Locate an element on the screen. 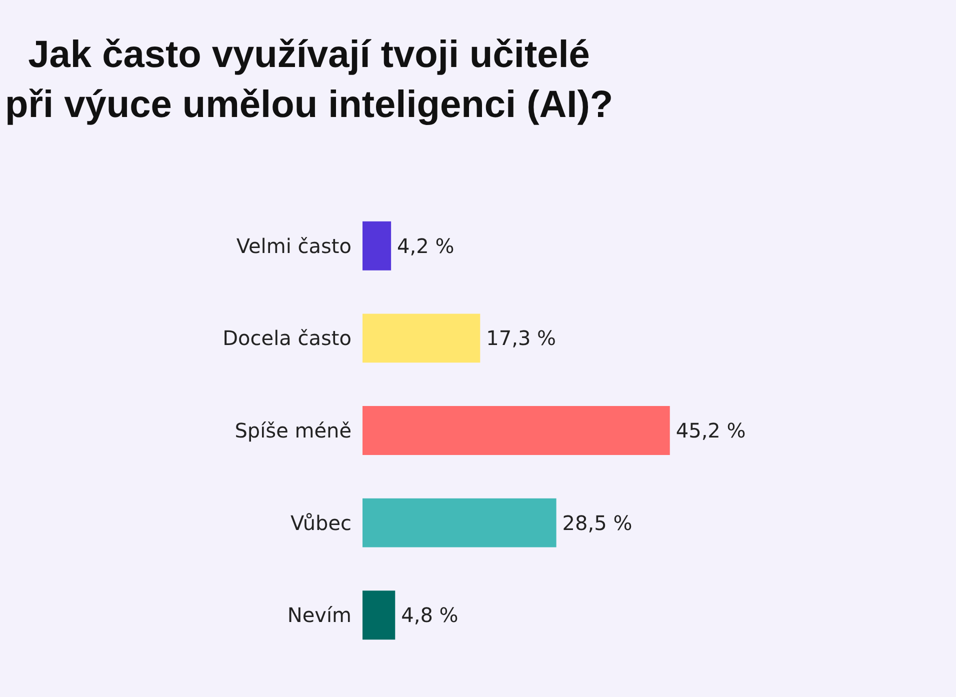  chart-title: Jak často využívají tvoji učitelé při výuce umělou inteligenci (AI)? is located at coordinates (309, 80).